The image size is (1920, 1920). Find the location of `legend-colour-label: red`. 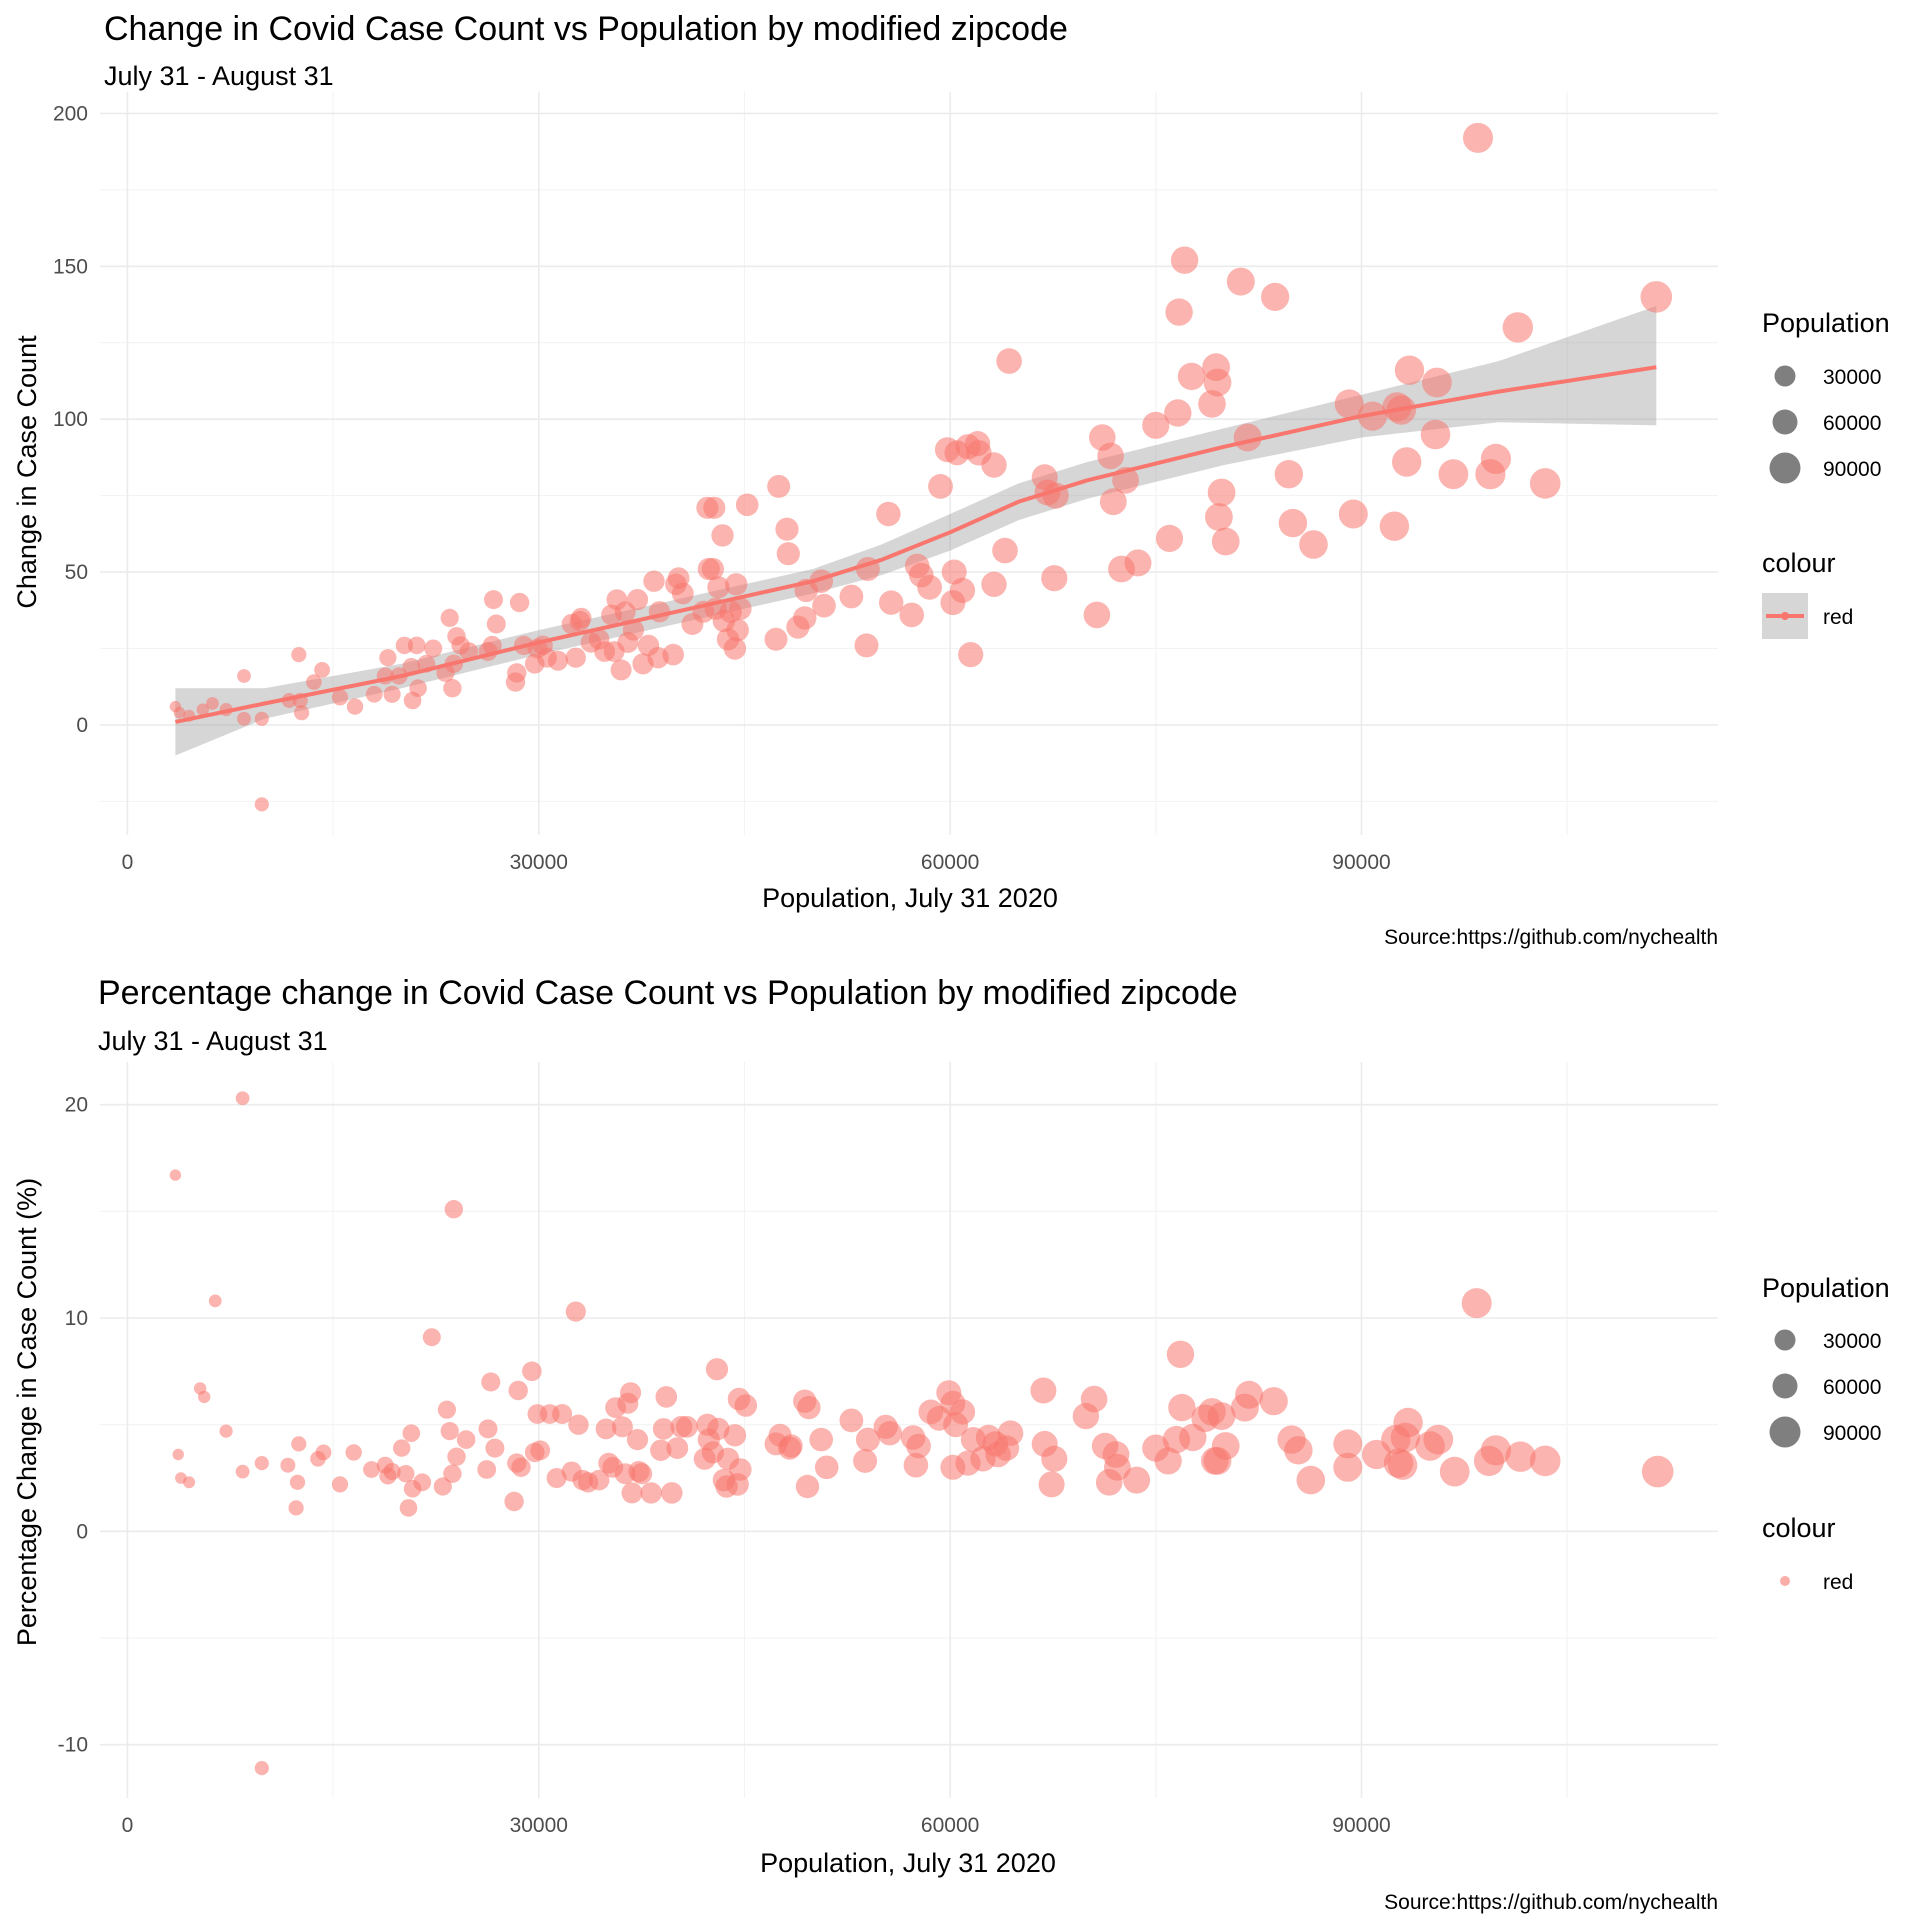

legend-colour-label: red is located at coordinates (1838, 617).